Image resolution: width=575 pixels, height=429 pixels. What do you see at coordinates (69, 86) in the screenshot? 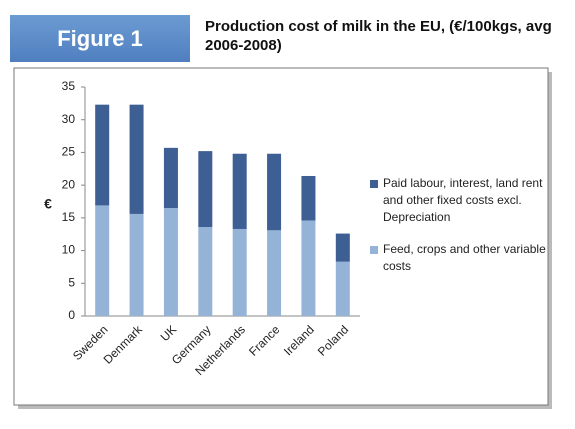
I see `y-tick-label: 35` at bounding box center [69, 86].